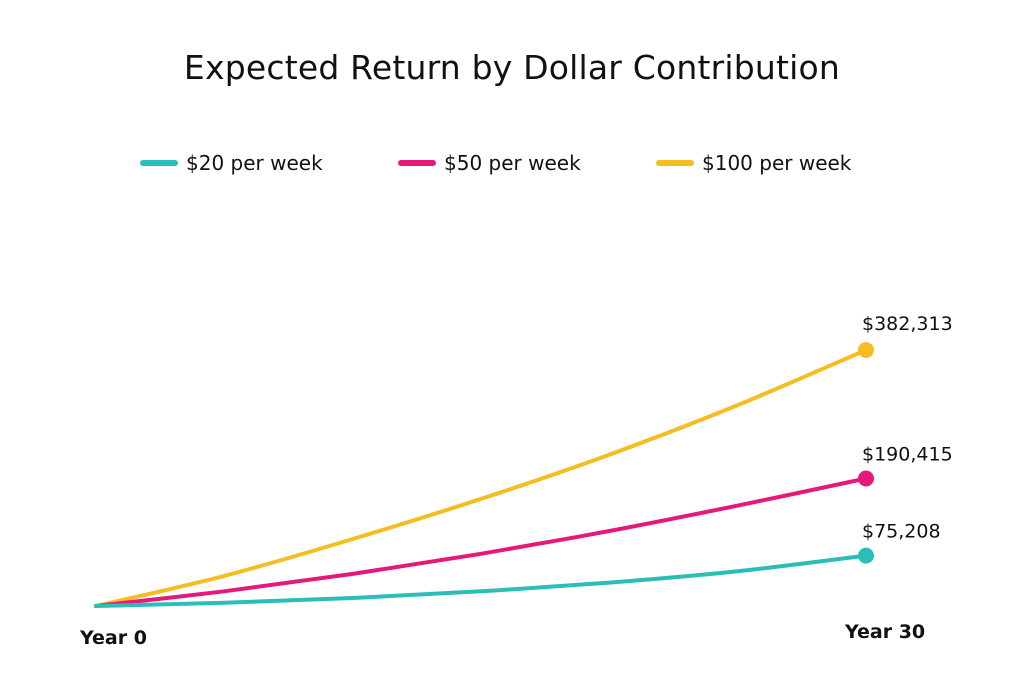 The width and height of the screenshot is (1024, 682). I want to click on legend-item-20-per-week: $20 per week, so click(231, 163).